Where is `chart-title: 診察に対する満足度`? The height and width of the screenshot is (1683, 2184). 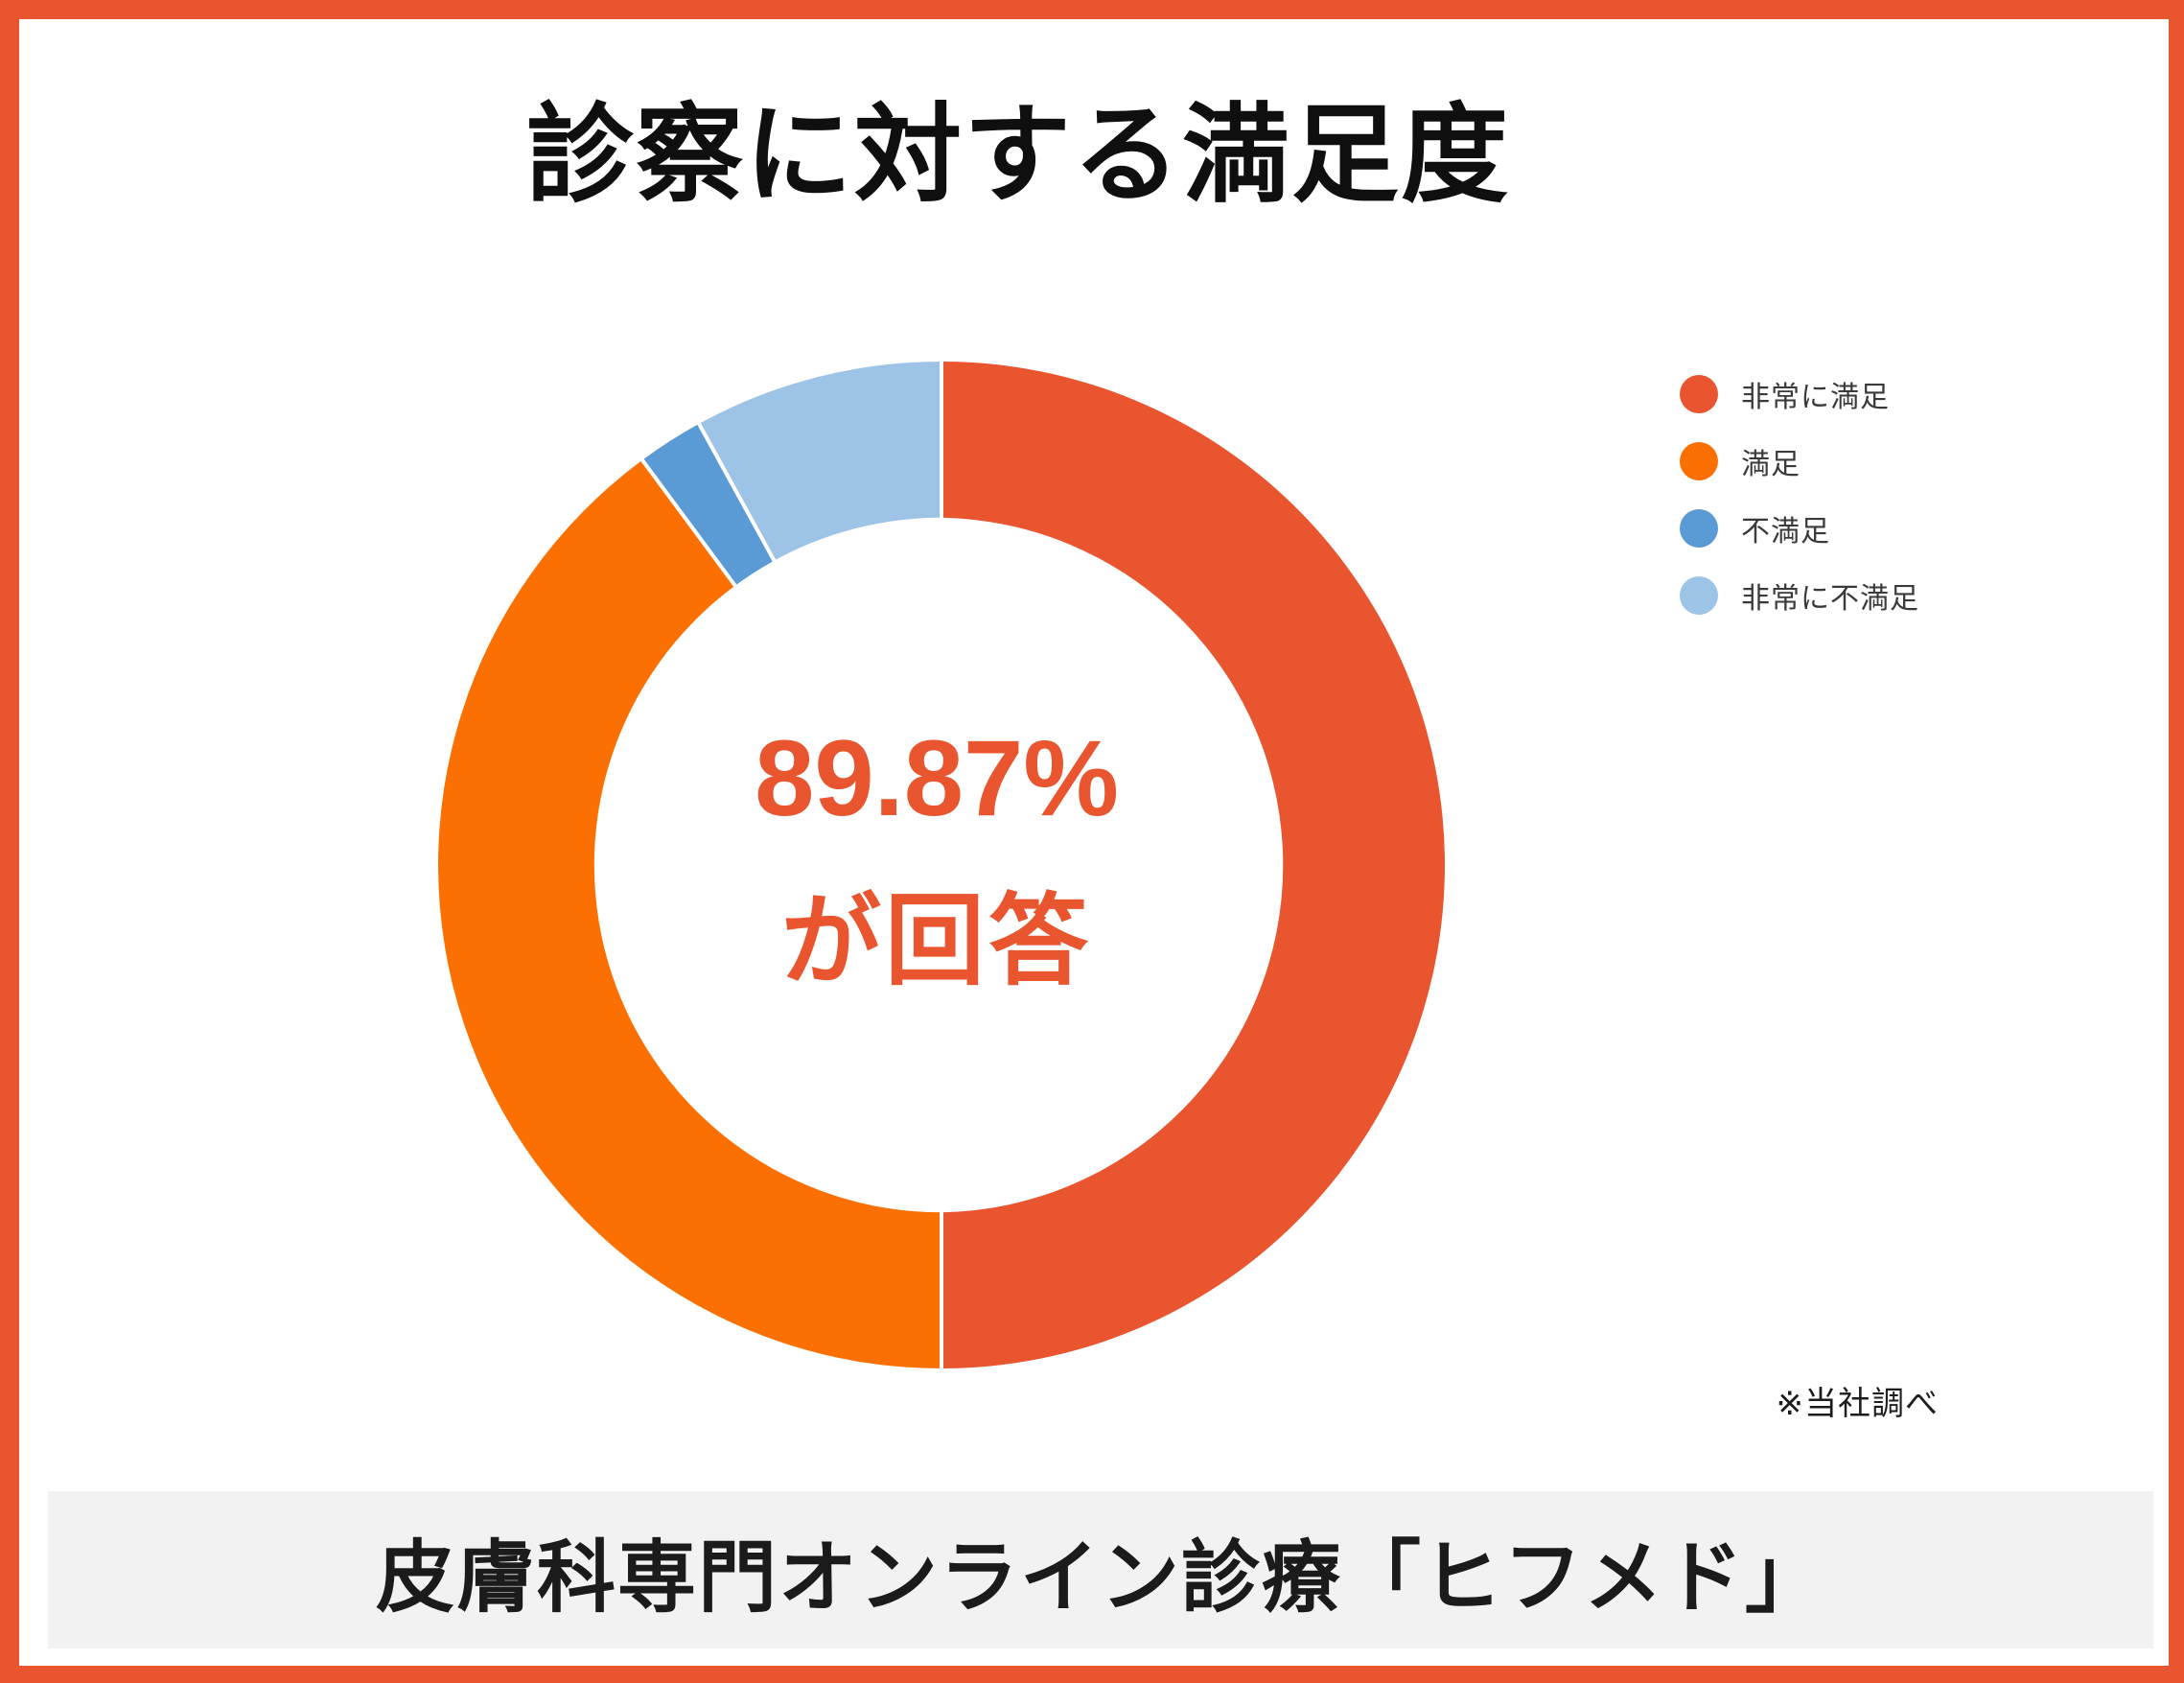
chart-title: 診察に対する満足度 is located at coordinates (1018, 155).